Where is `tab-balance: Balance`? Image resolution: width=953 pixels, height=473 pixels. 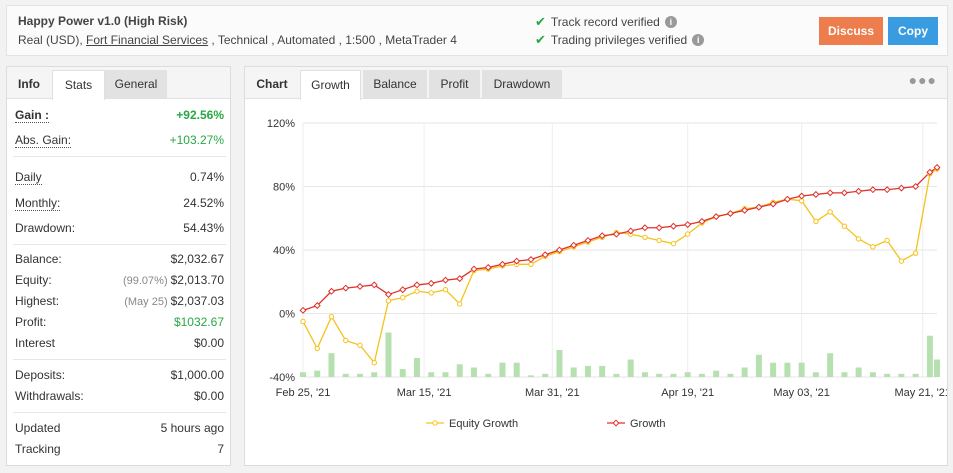
tab-balance: Balance is located at coordinates (395, 84).